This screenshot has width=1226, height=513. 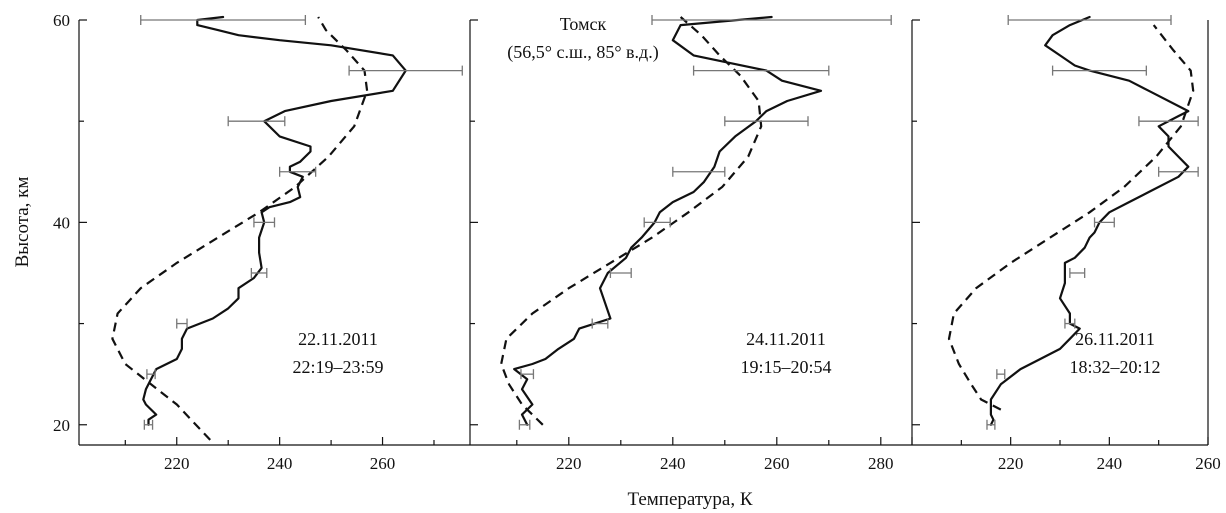 I want to click on date-time-label: 22:19–23:59, so click(x=337, y=367).